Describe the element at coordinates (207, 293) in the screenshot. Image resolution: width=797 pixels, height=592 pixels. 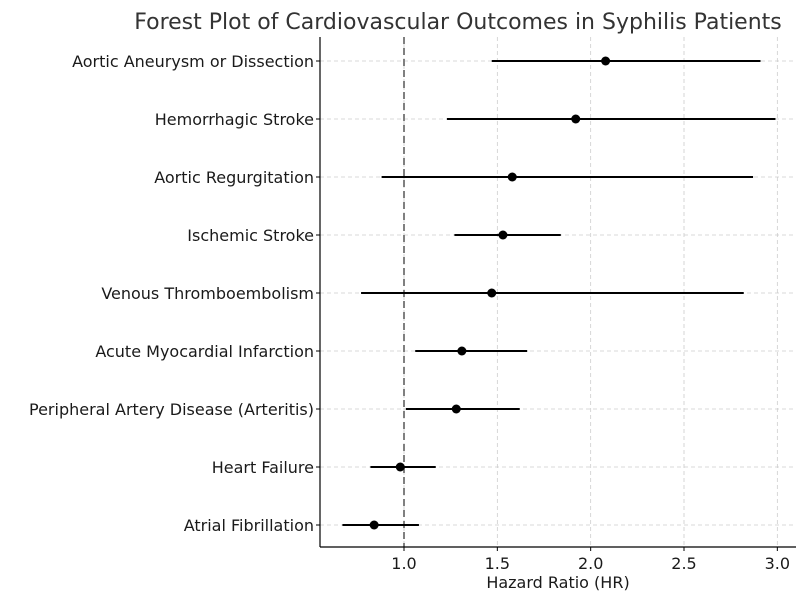
I see `y-tick-label-4: Venous Thromboembolism` at that location.